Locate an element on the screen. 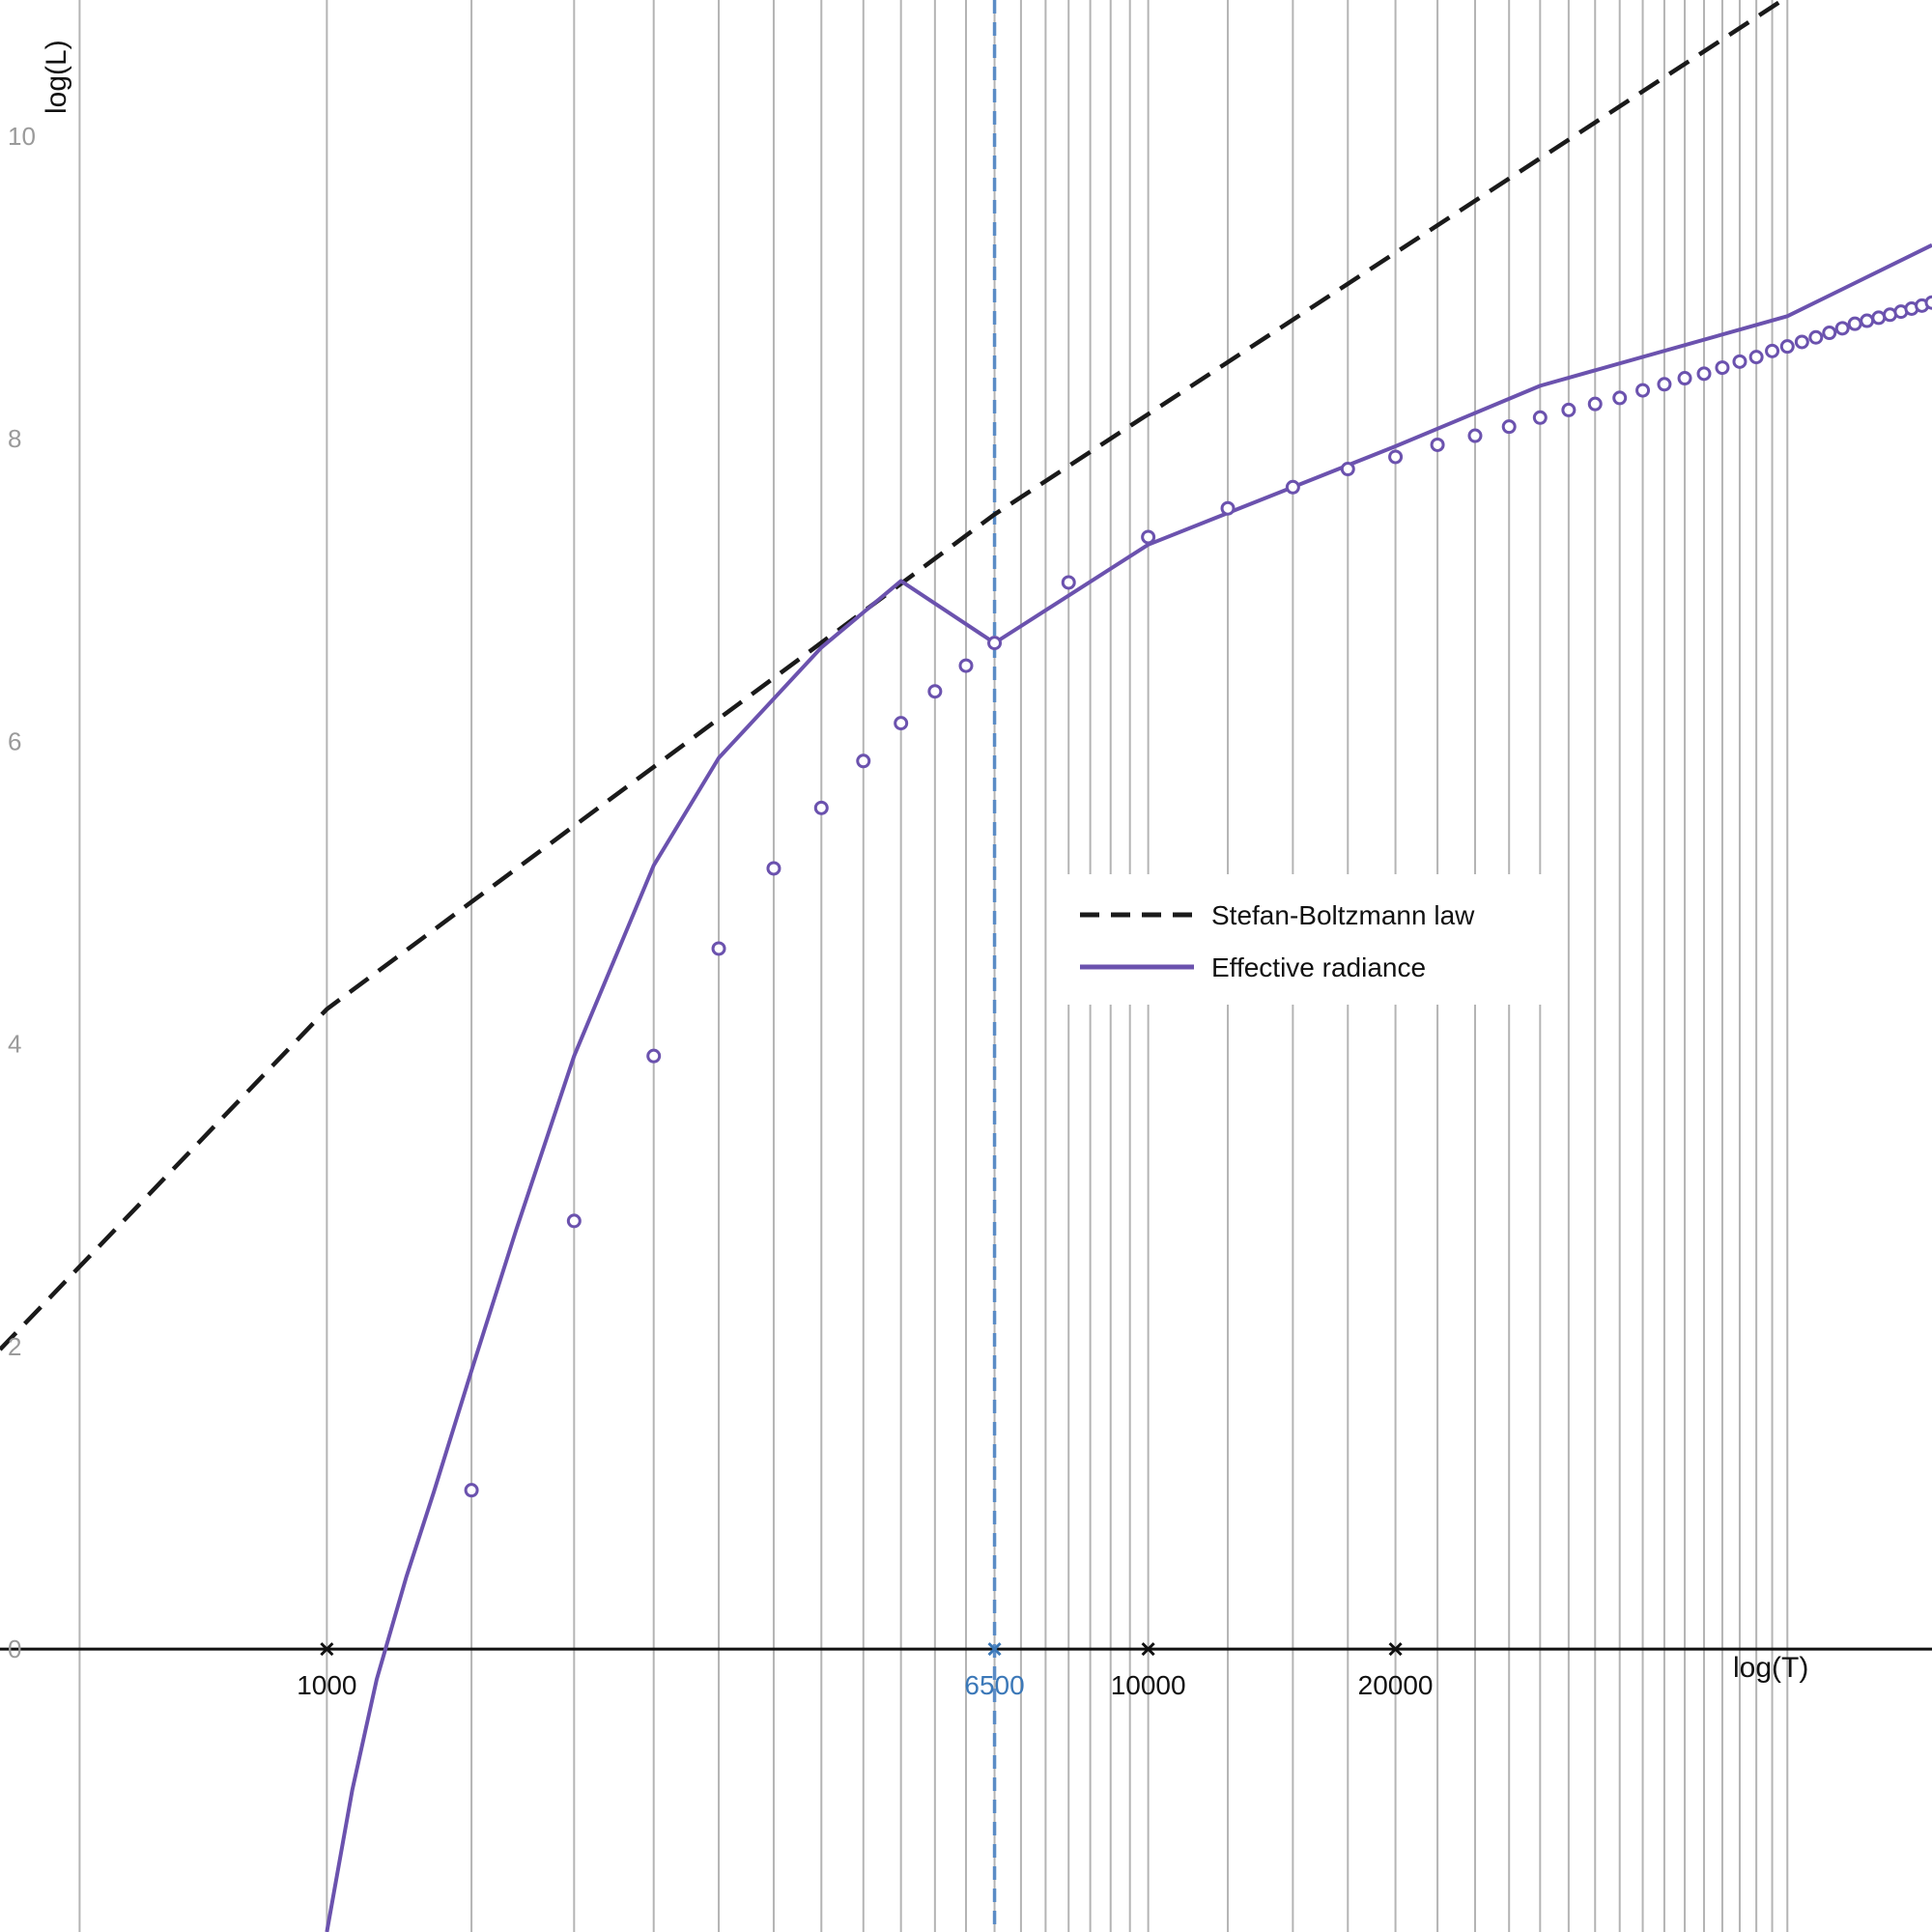 The image size is (1932, 1932). y-tick-label: 8 is located at coordinates (14, 438).